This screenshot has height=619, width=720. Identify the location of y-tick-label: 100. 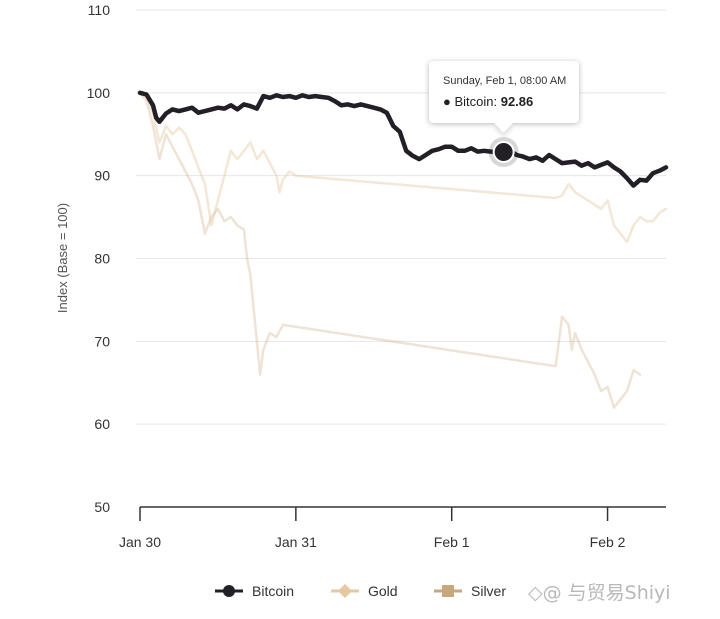
(99, 93).